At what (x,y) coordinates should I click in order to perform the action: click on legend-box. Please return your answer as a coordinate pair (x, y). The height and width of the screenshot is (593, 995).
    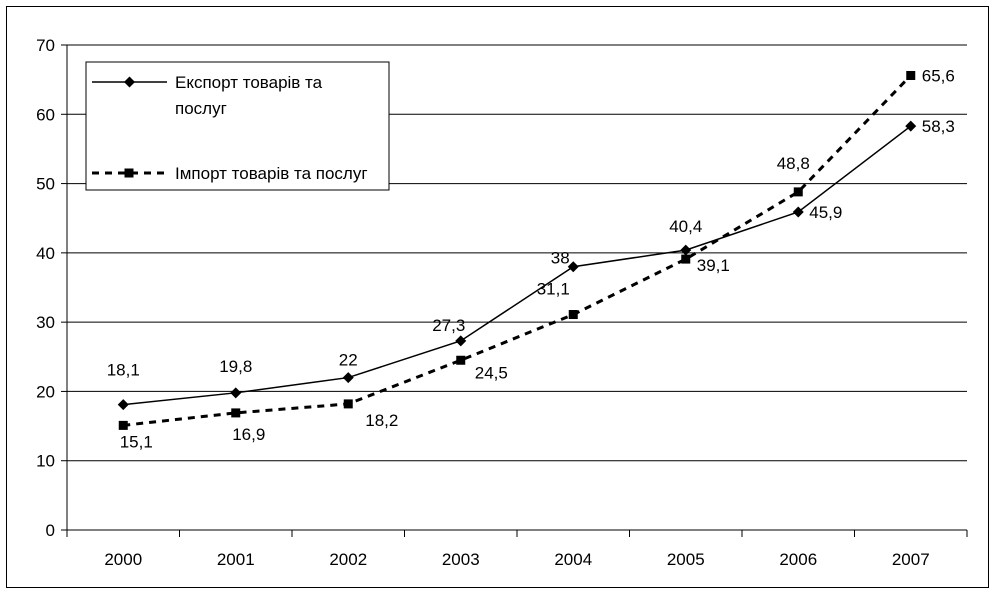
    Looking at the image, I should click on (237, 126).